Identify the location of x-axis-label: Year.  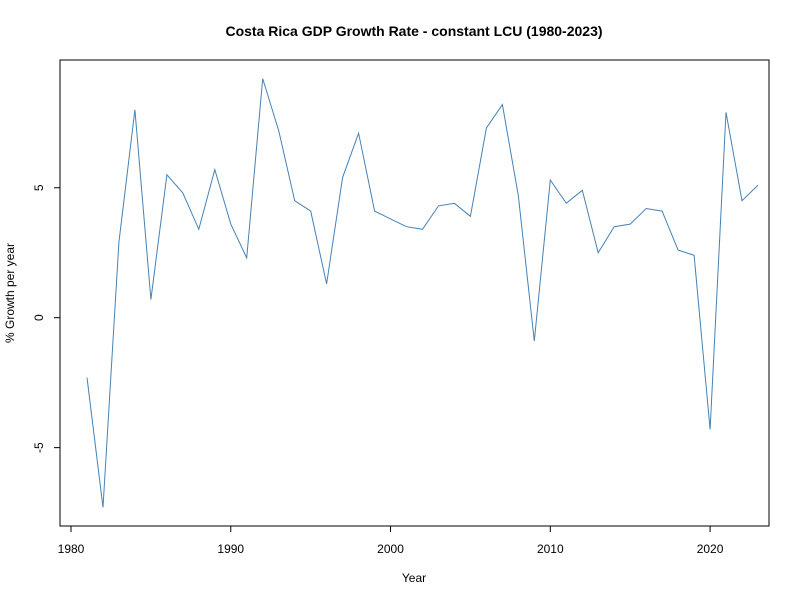
(414, 578).